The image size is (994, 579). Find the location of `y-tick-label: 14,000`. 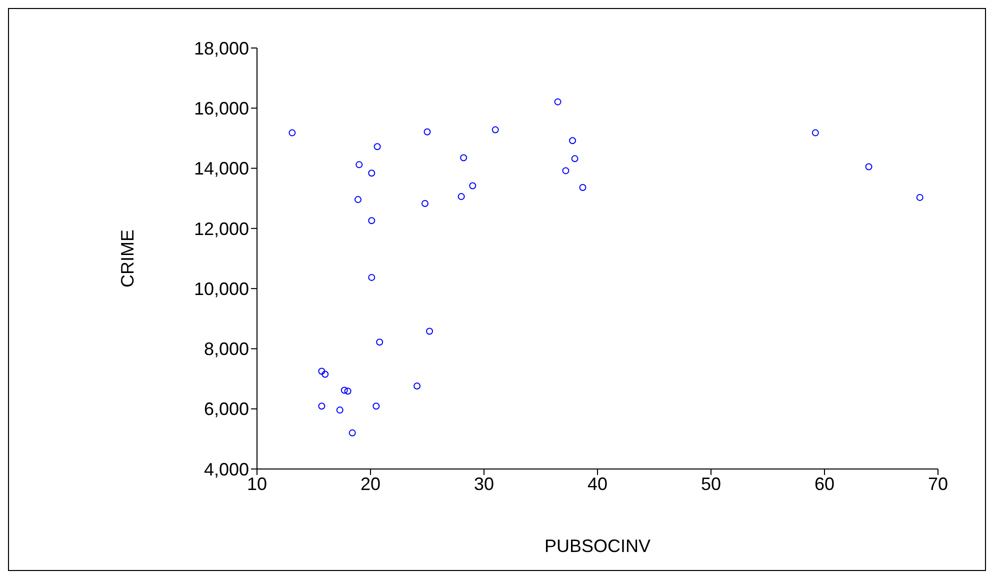

y-tick-label: 14,000 is located at coordinates (221, 168).